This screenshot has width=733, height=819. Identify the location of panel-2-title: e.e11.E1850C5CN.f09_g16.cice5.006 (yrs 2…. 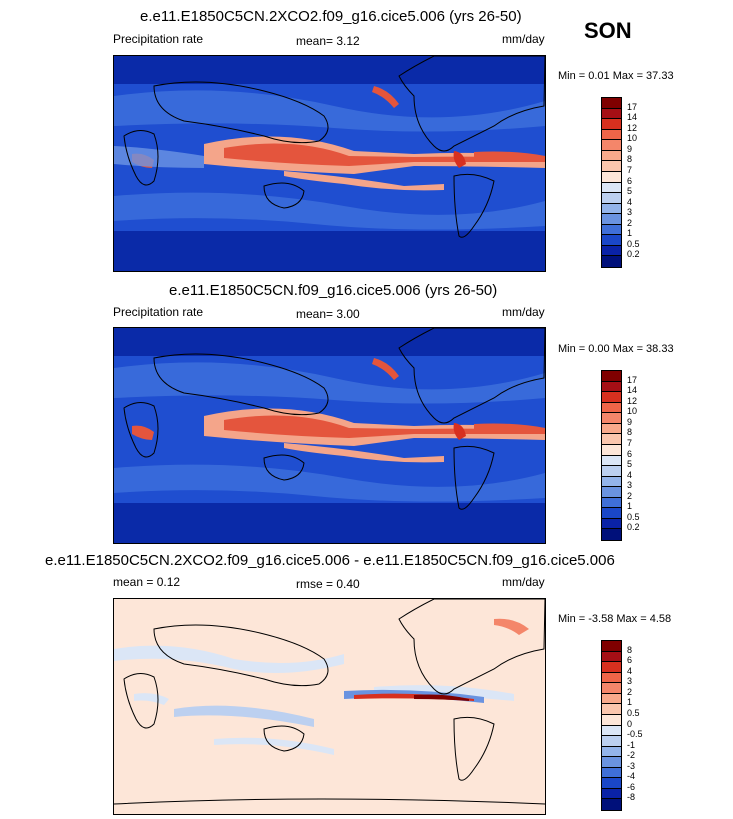
(333, 290).